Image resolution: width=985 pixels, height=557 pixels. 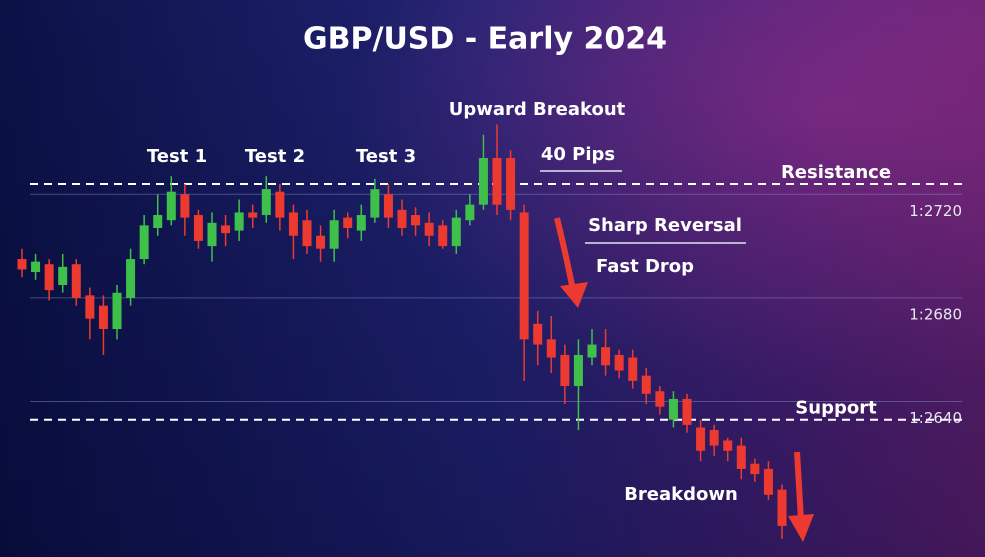 I want to click on annotation: Fast Drop, so click(x=645, y=266).